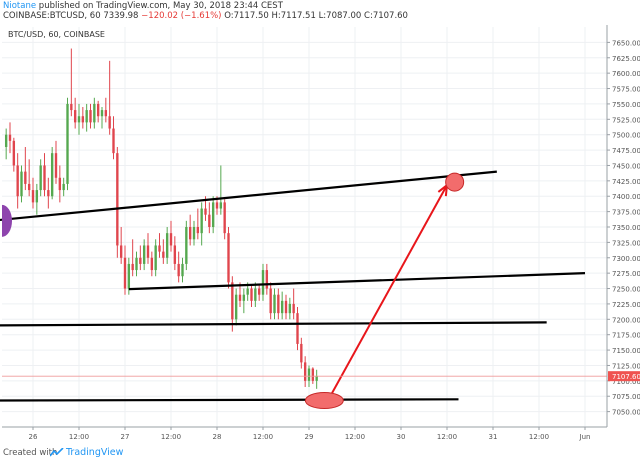 Image resolution: width=640 pixels, height=461 pixels. Describe the element at coordinates (626, 213) in the screenshot. I see `price-tick-label: 7375.00` at that location.